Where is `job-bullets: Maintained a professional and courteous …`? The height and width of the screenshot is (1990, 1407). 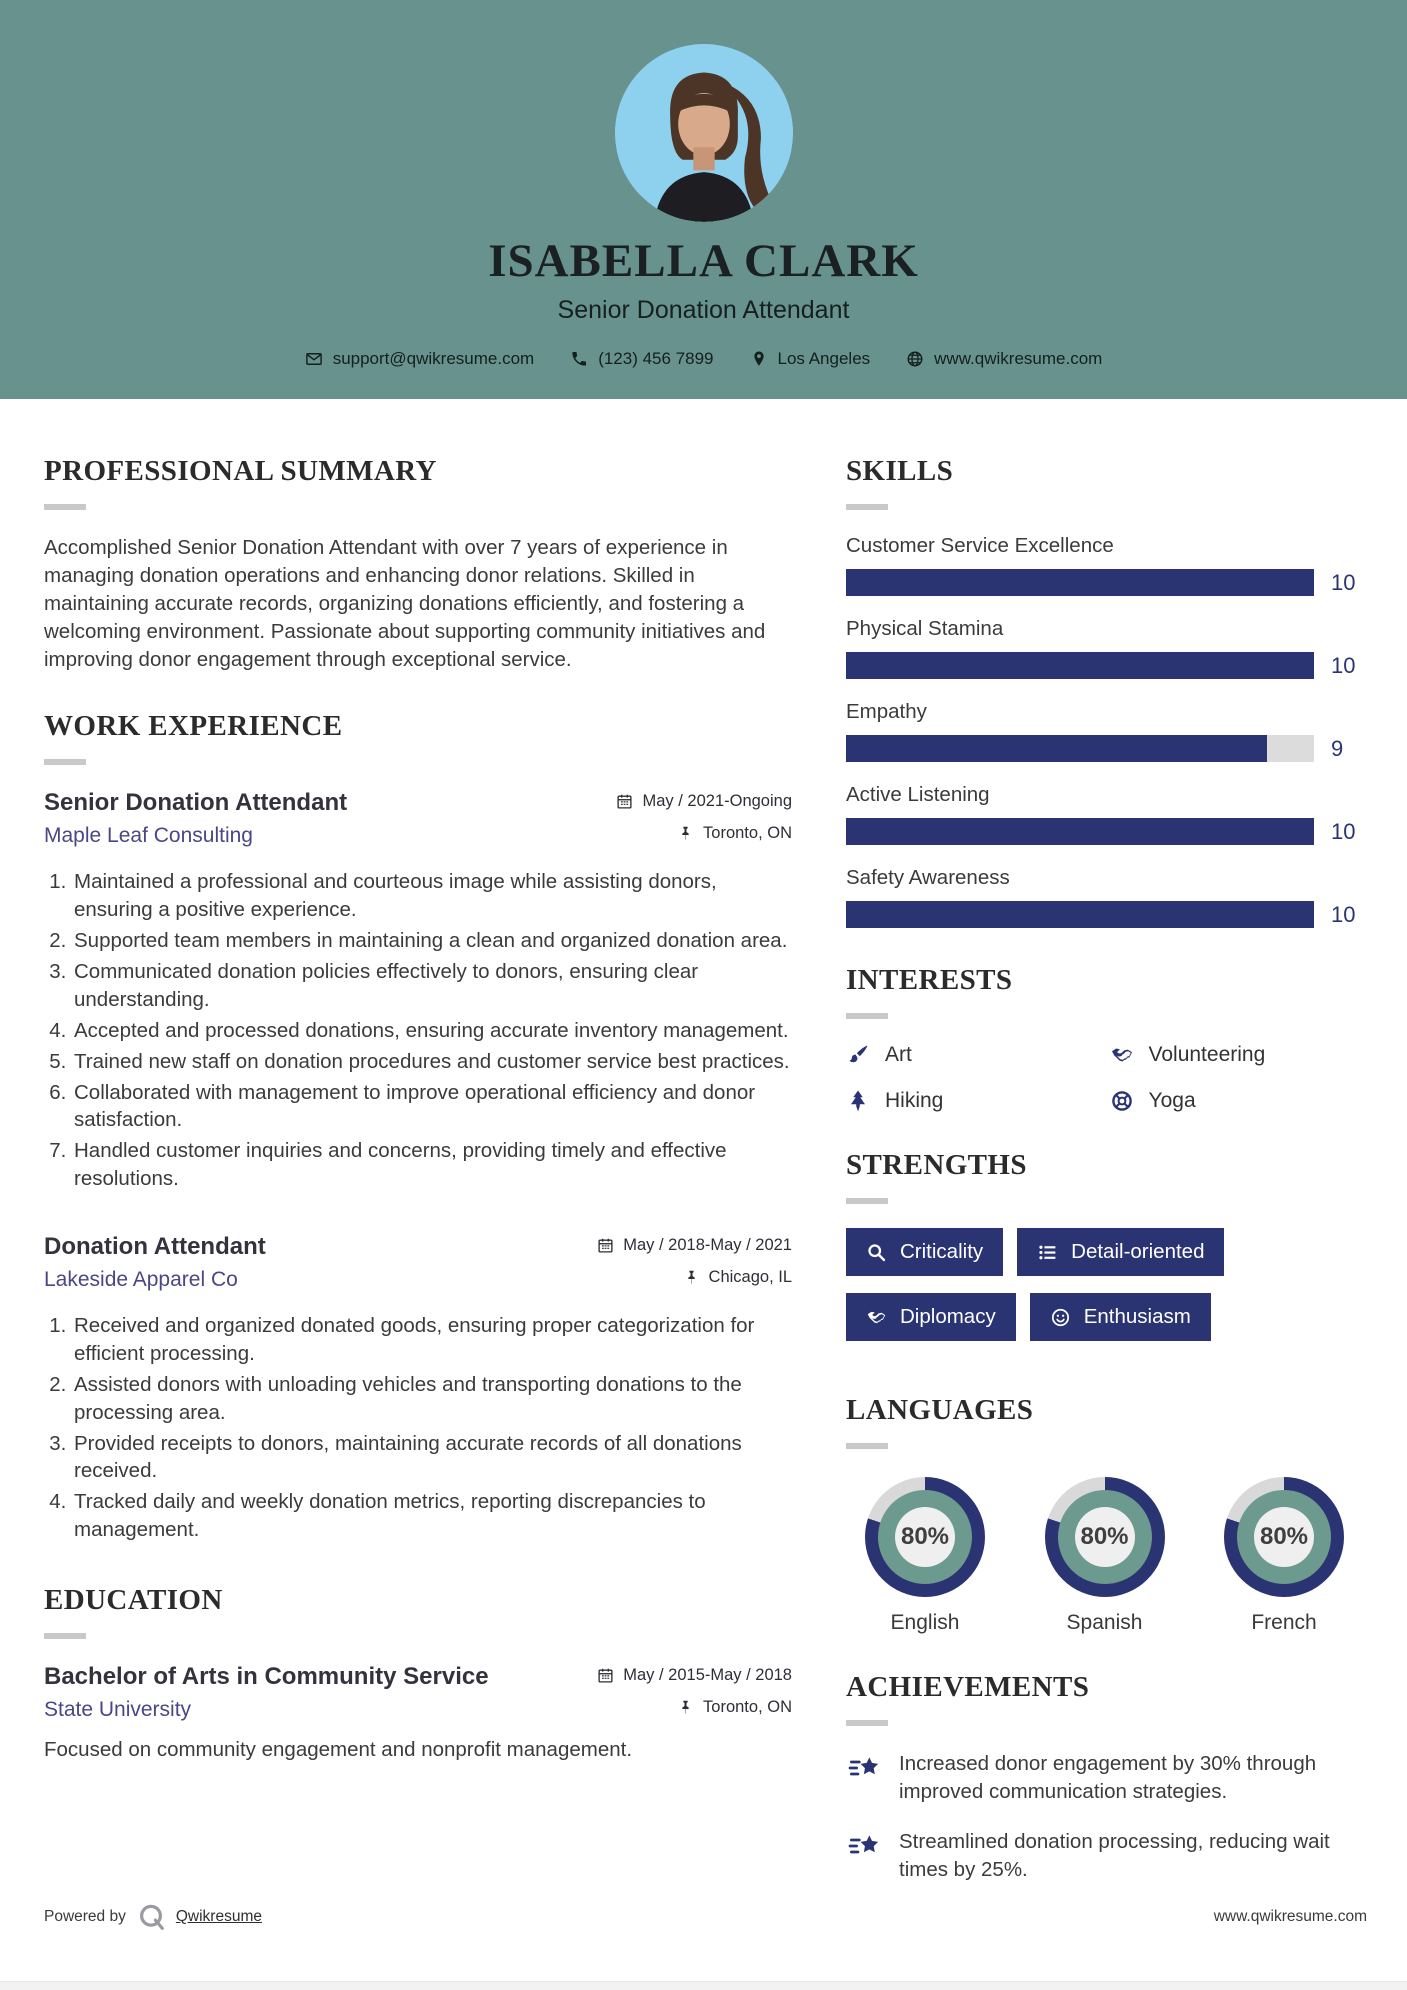 job-bullets: Maintained a professional and courteous … is located at coordinates (418, 1030).